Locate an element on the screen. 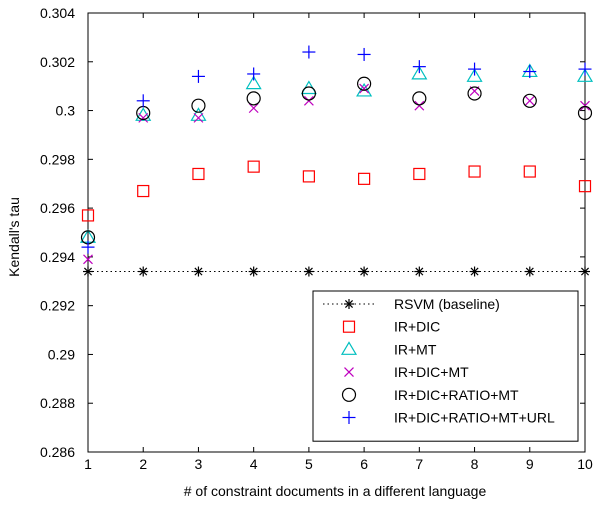 This screenshot has height=507, width=595. x-tick-label: 6 is located at coordinates (364, 464).